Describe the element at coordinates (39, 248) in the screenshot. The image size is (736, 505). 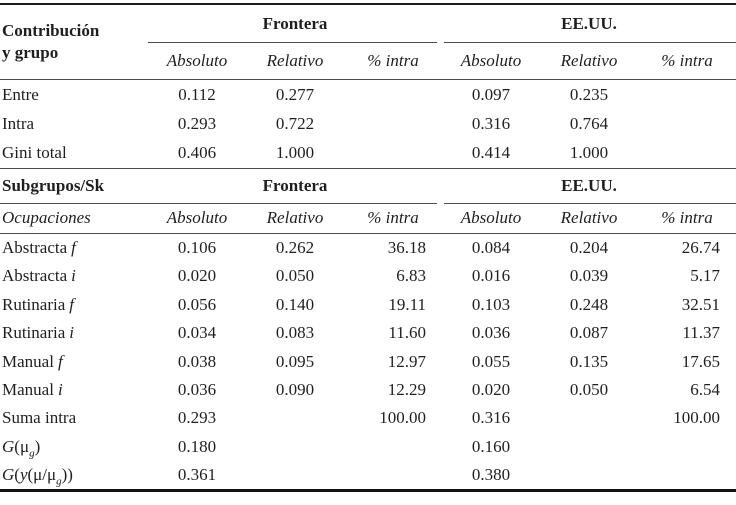
I see `row-label: Abstracta f` at that location.